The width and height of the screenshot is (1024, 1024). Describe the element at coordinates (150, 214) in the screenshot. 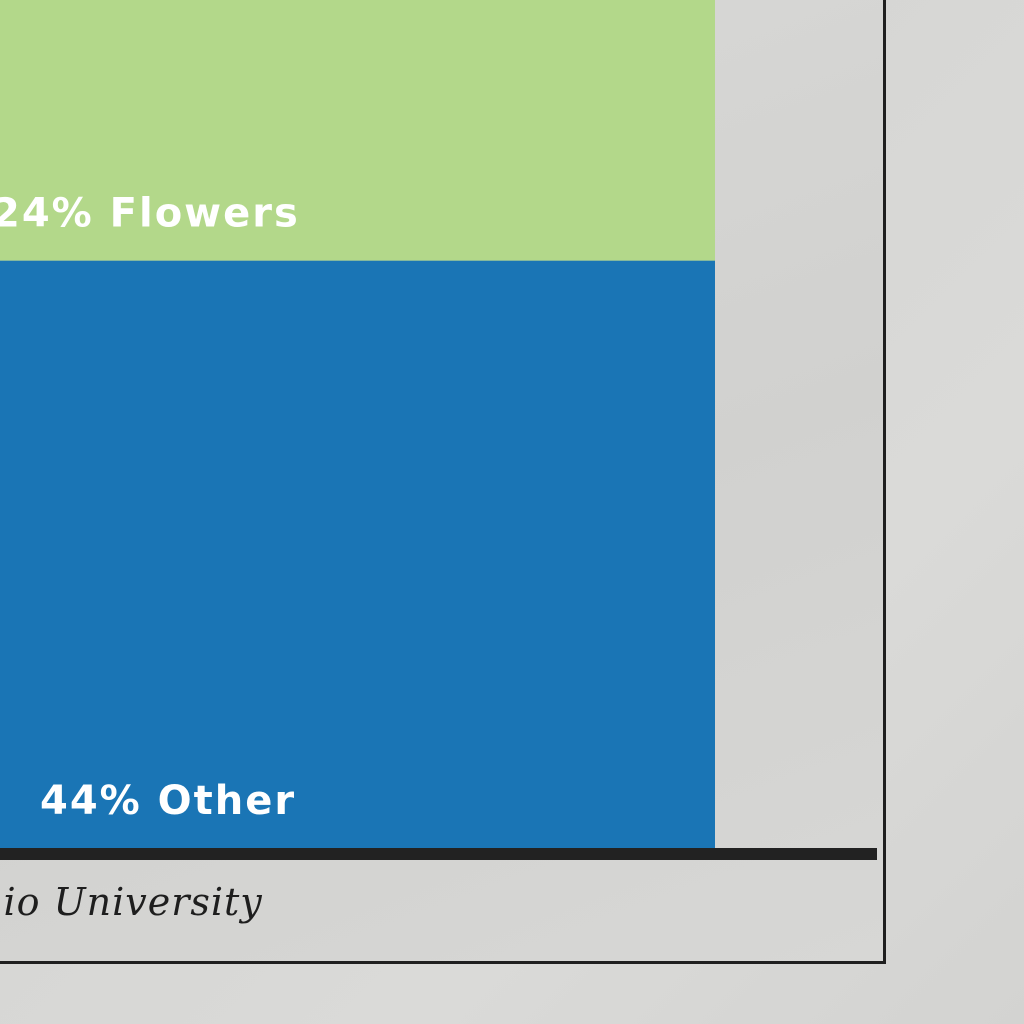

I see `segment-label-flowers: 24% Flowers` at that location.